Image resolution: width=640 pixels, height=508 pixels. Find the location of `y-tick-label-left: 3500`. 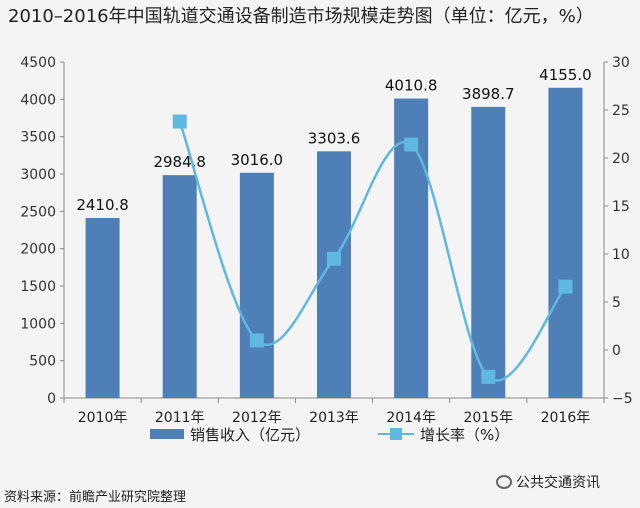

y-tick-label-left: 3500 is located at coordinates (38, 138).